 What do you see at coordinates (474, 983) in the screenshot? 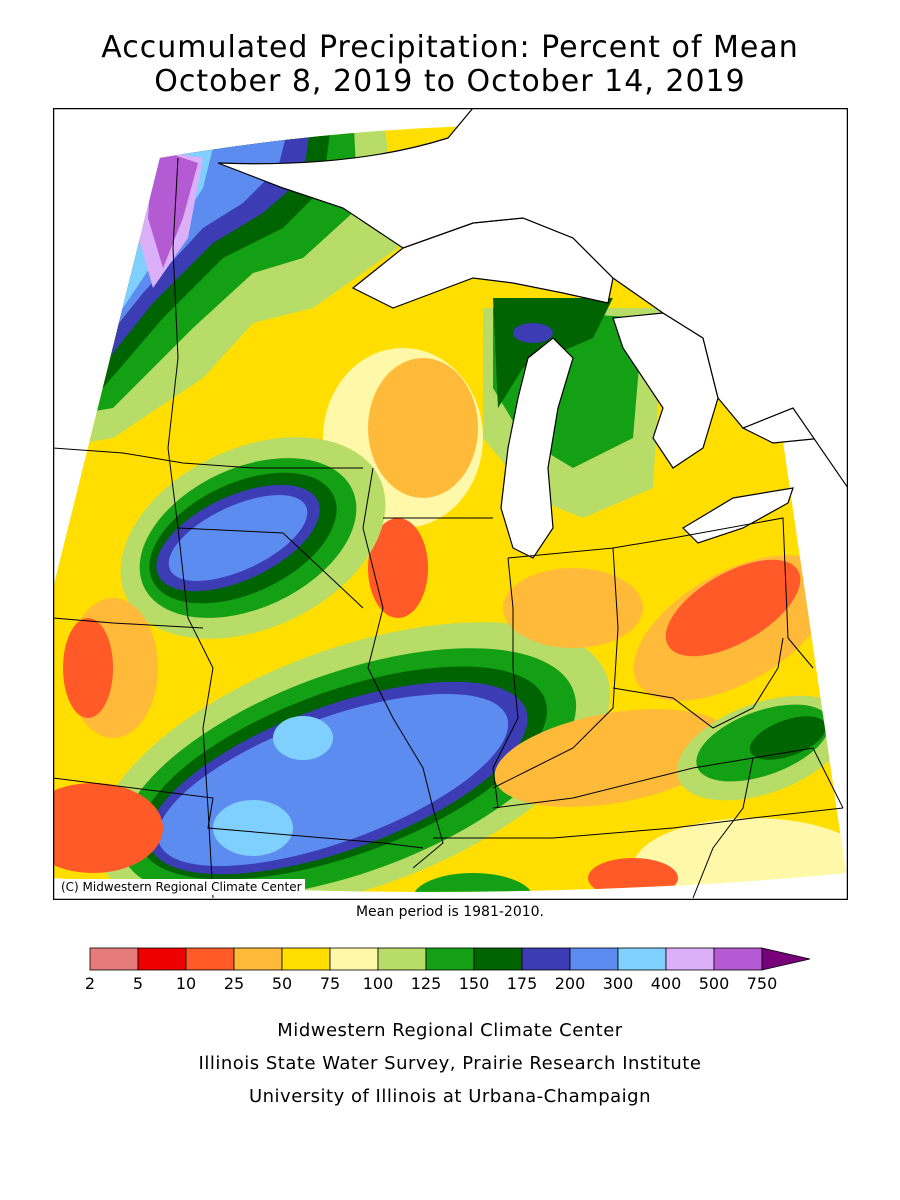
I see `legend-label: 150` at bounding box center [474, 983].